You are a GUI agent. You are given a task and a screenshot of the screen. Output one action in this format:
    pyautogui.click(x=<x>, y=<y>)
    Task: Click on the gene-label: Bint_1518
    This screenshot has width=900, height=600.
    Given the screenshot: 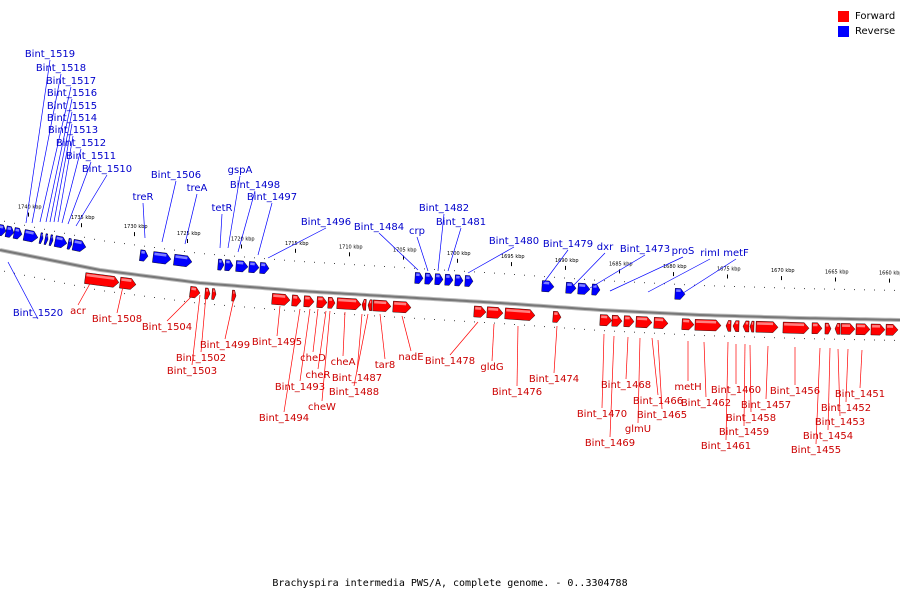 What is the action you would take?
    pyautogui.click(x=58, y=143)
    